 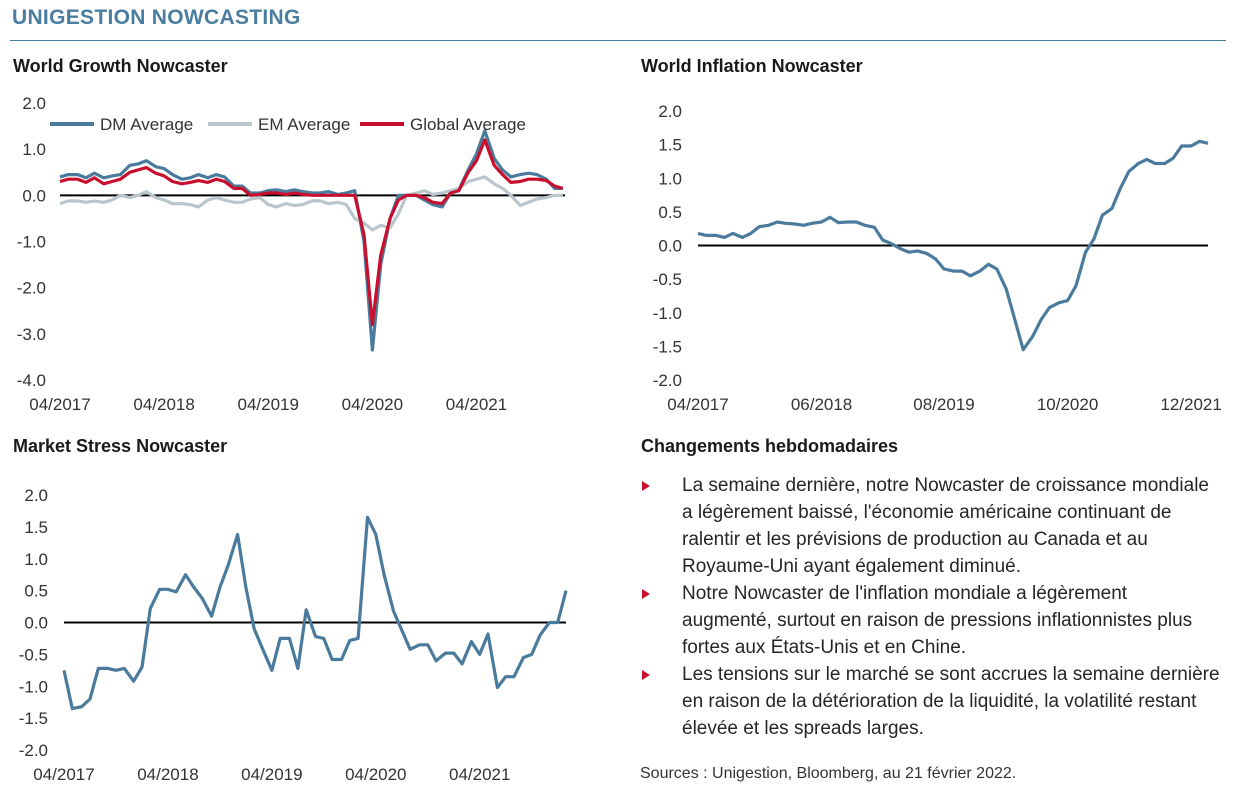 I want to click on weekly-changes-title: Changements hebdomadaires, so click(x=770, y=446).